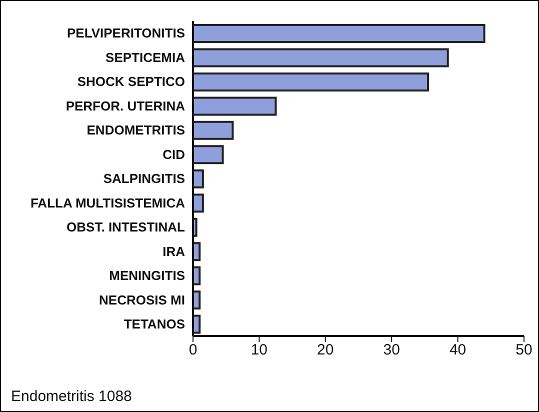 The height and width of the screenshot is (412, 539). What do you see at coordinates (173, 154) in the screenshot?
I see `y-tick-label: CID` at bounding box center [173, 154].